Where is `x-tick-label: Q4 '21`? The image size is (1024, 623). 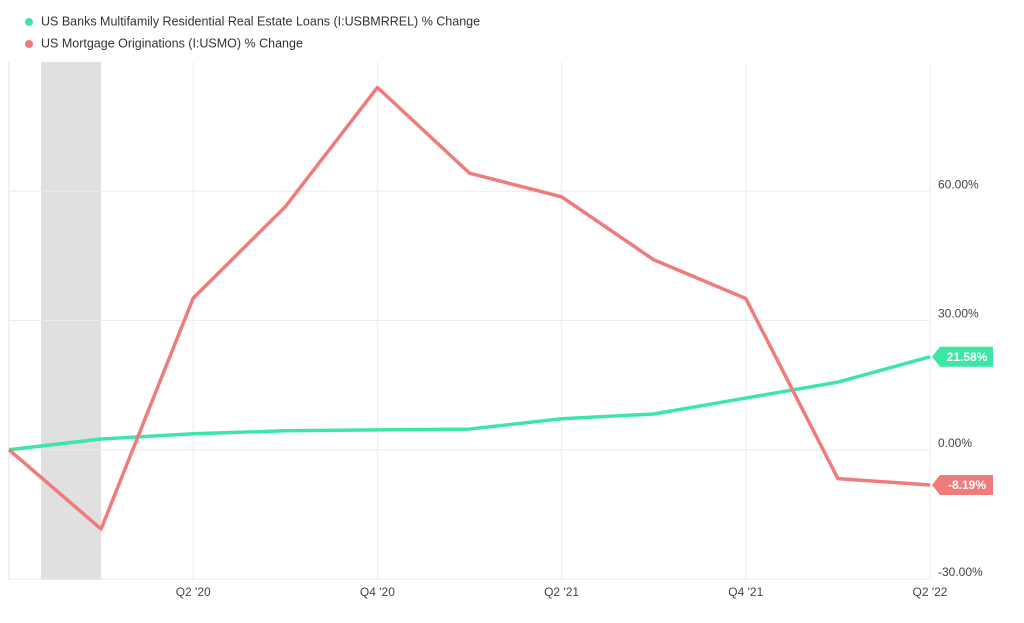 x-tick-label: Q4 '21 is located at coordinates (745, 592).